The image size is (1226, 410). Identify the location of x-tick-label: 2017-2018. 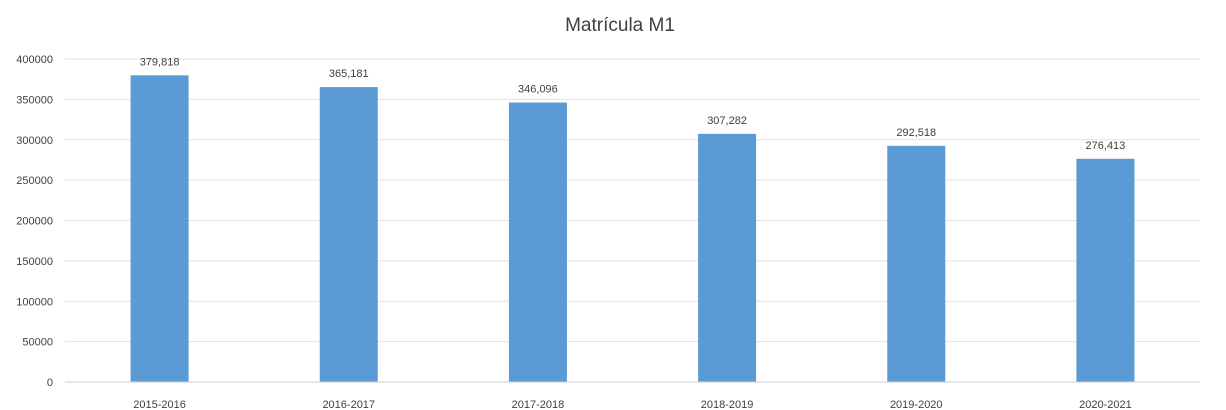
(538, 404).